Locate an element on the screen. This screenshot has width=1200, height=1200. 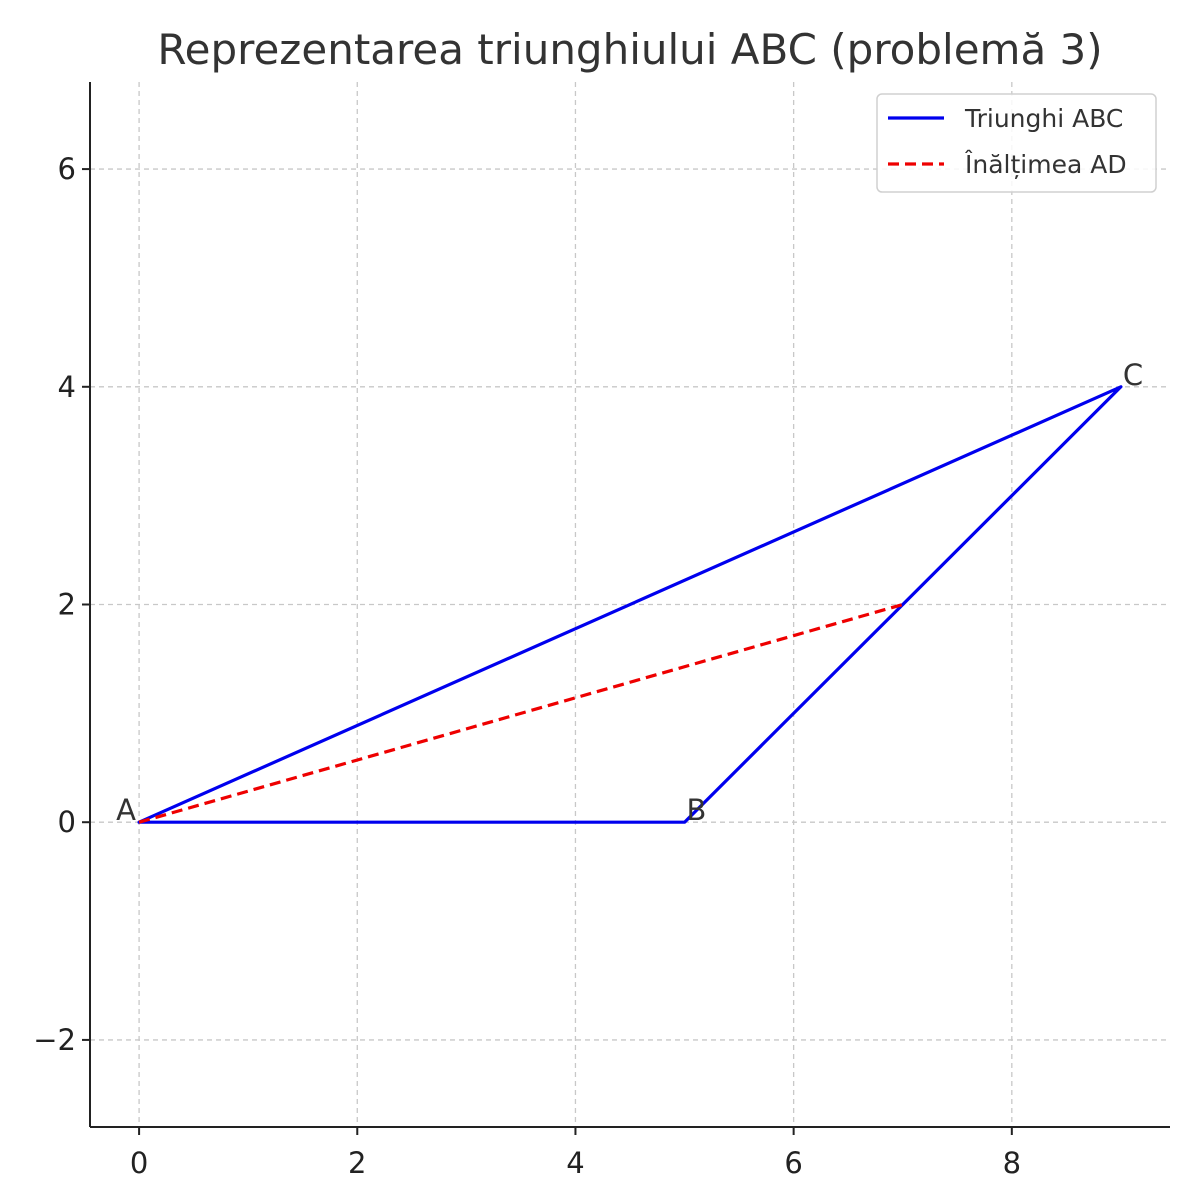
x-tick-label: 6 is located at coordinates (793, 1163).